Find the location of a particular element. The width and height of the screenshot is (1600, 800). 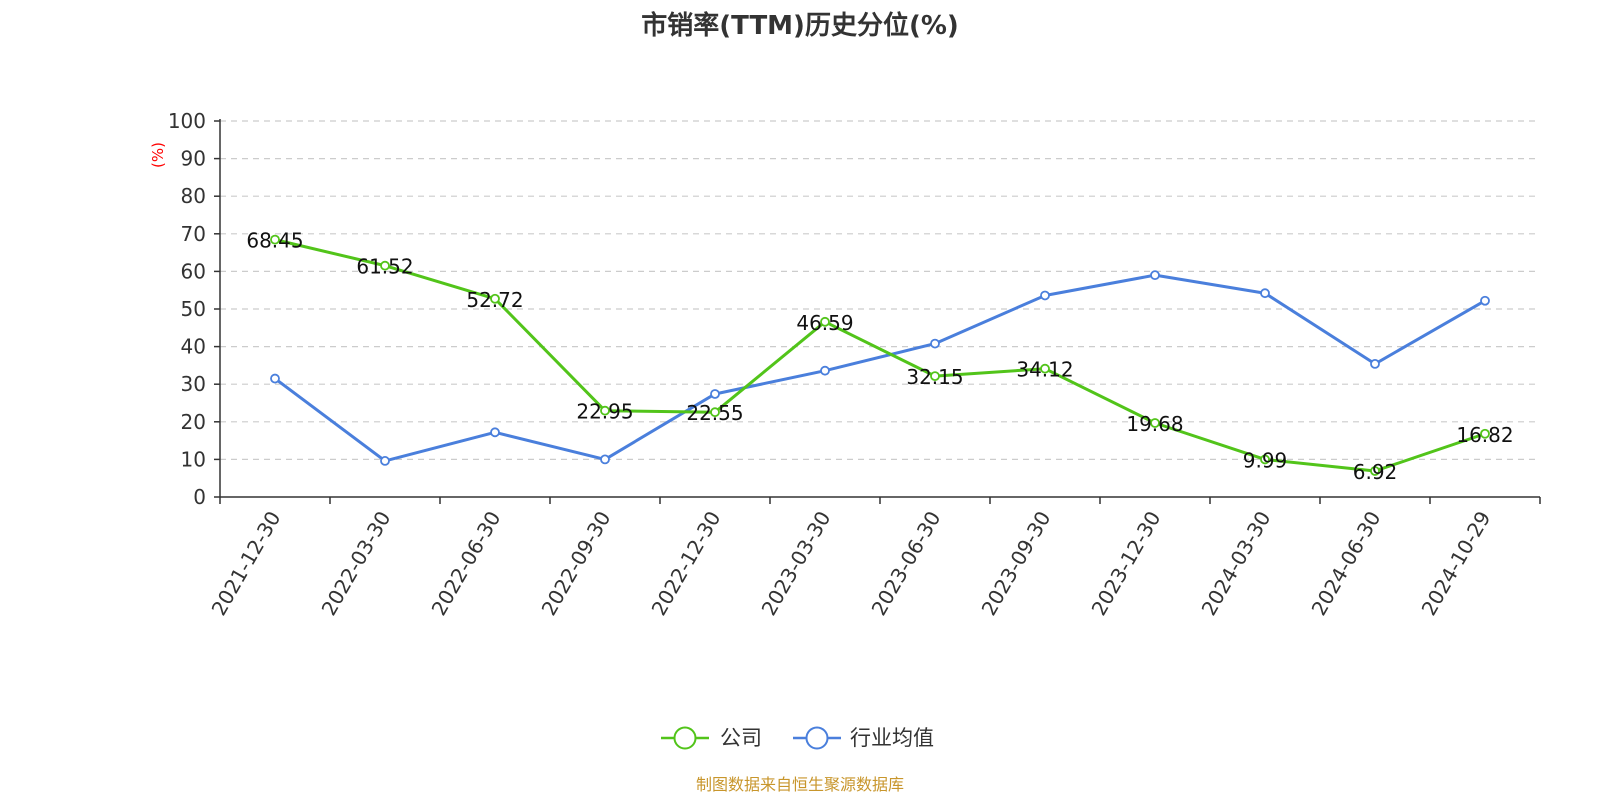

data-label: 9.99 is located at coordinates (1265, 460).